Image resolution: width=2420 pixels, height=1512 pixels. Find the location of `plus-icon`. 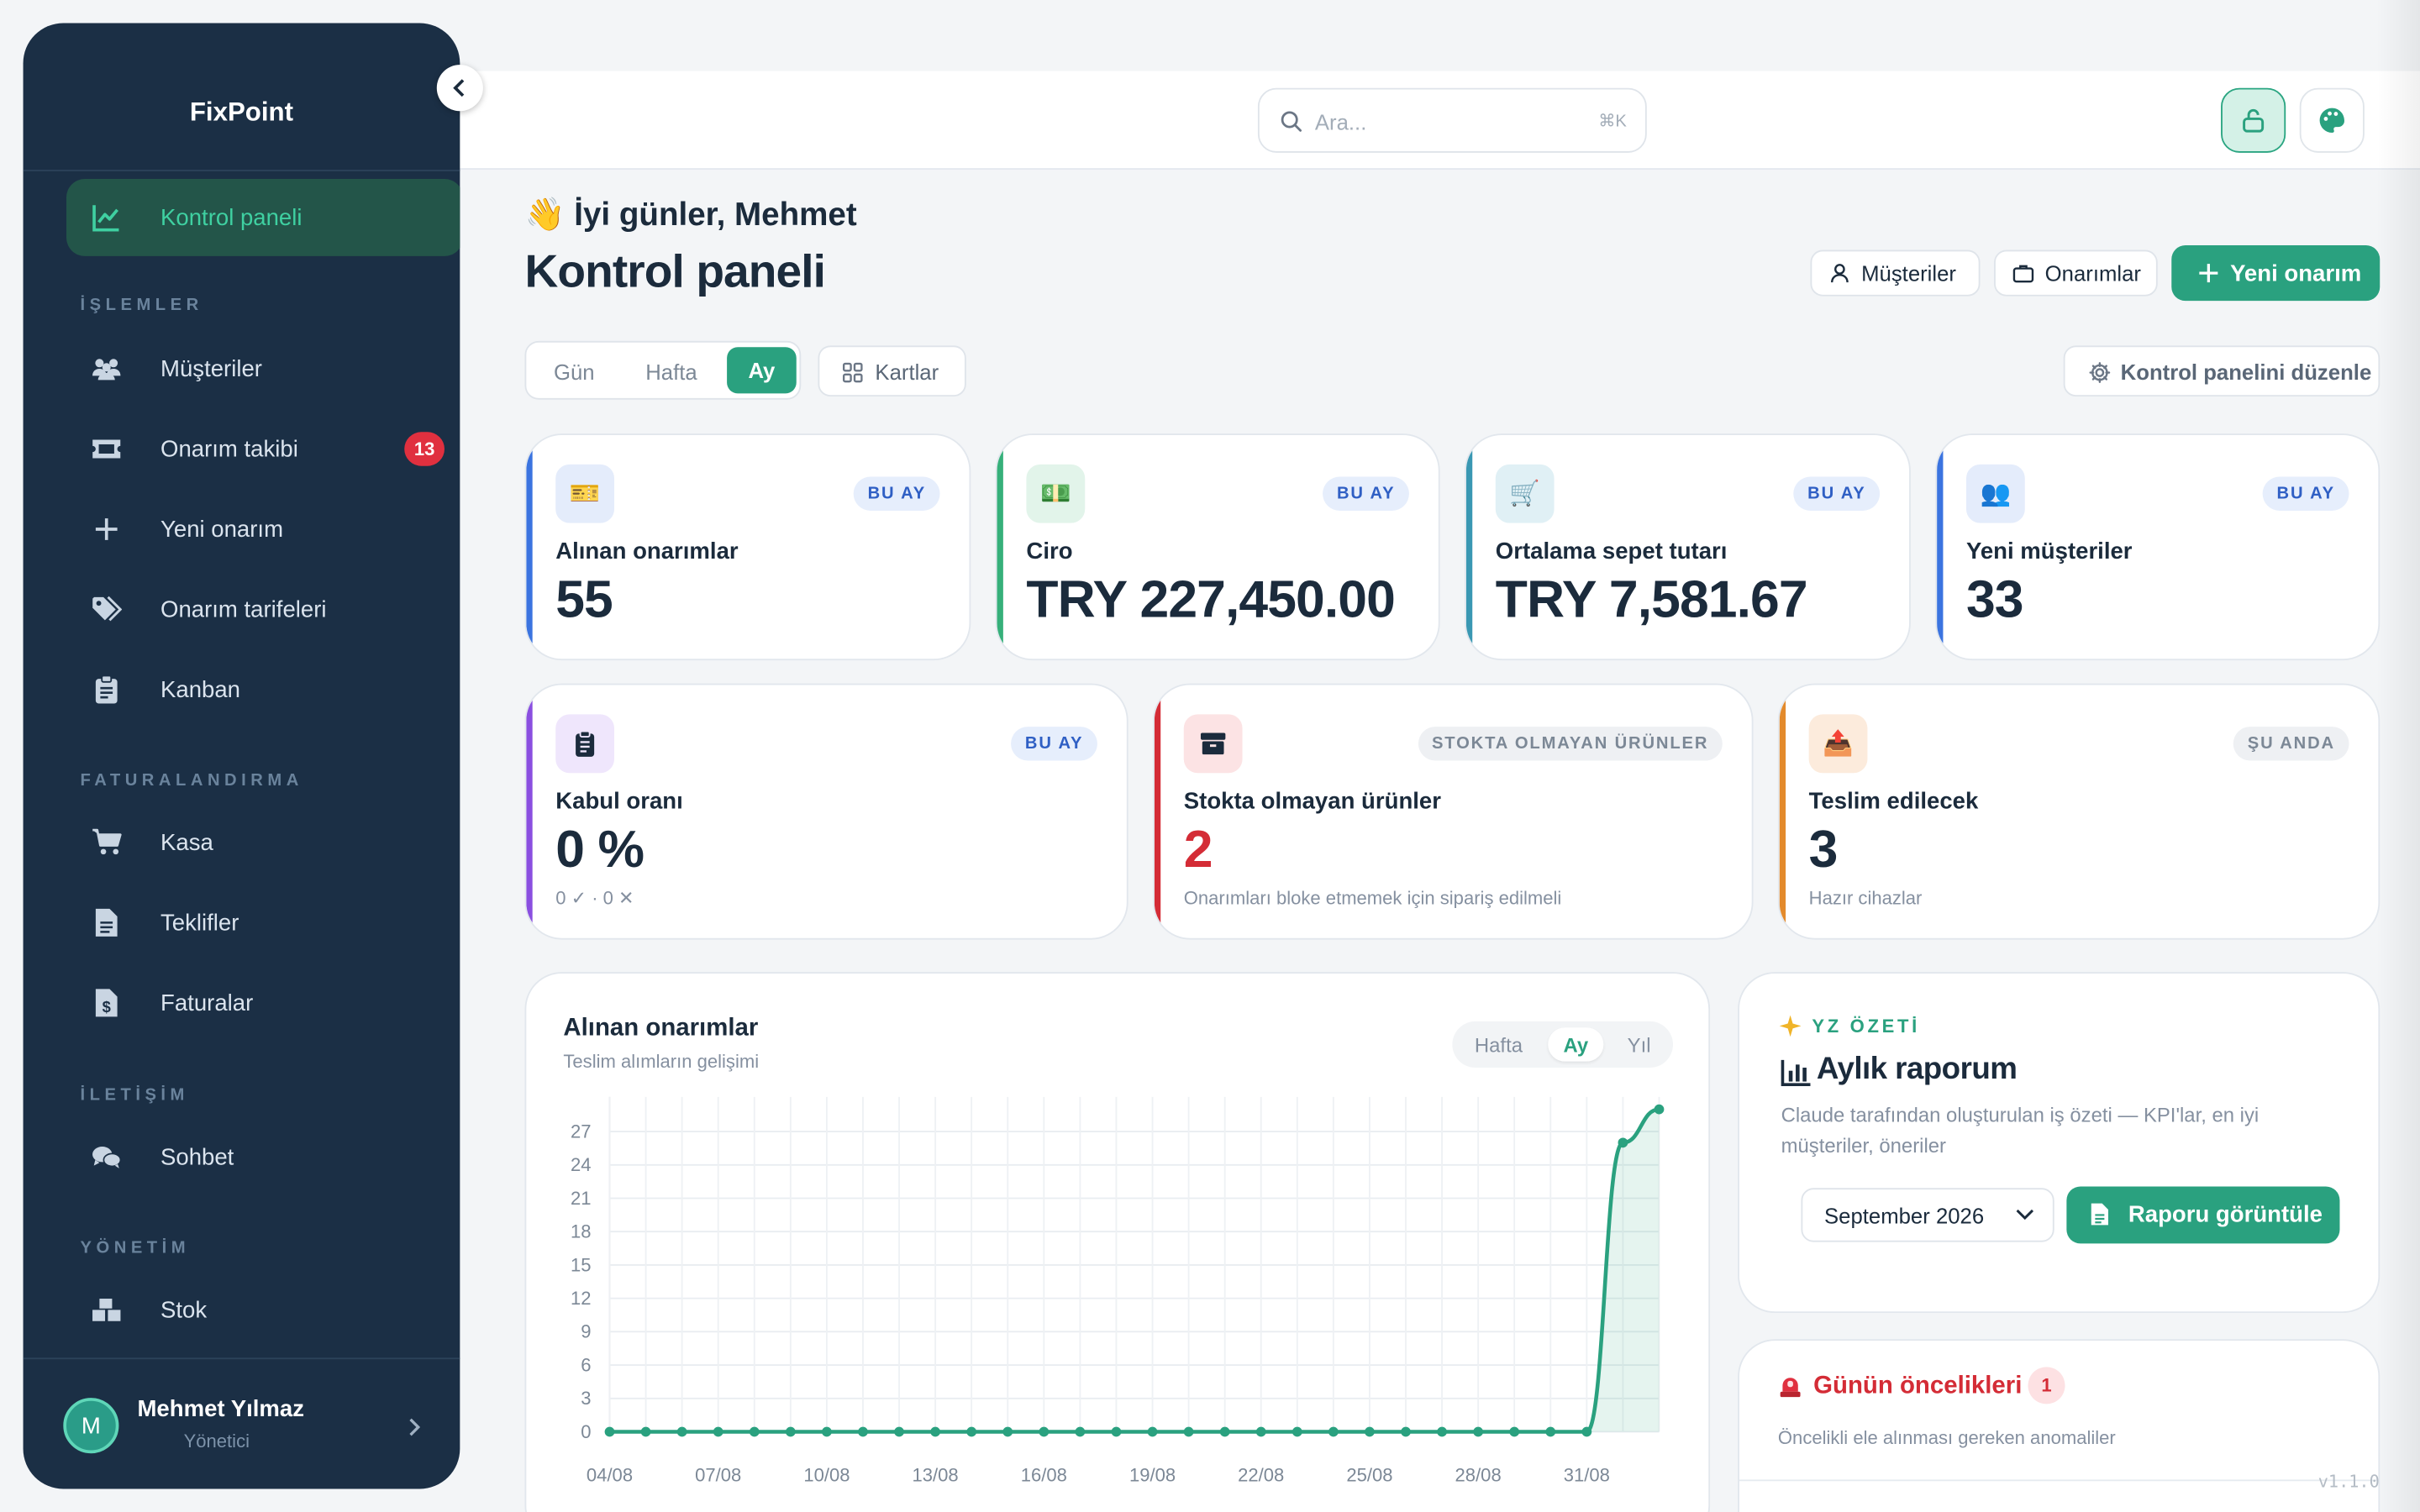

plus-icon is located at coordinates (2208, 273).